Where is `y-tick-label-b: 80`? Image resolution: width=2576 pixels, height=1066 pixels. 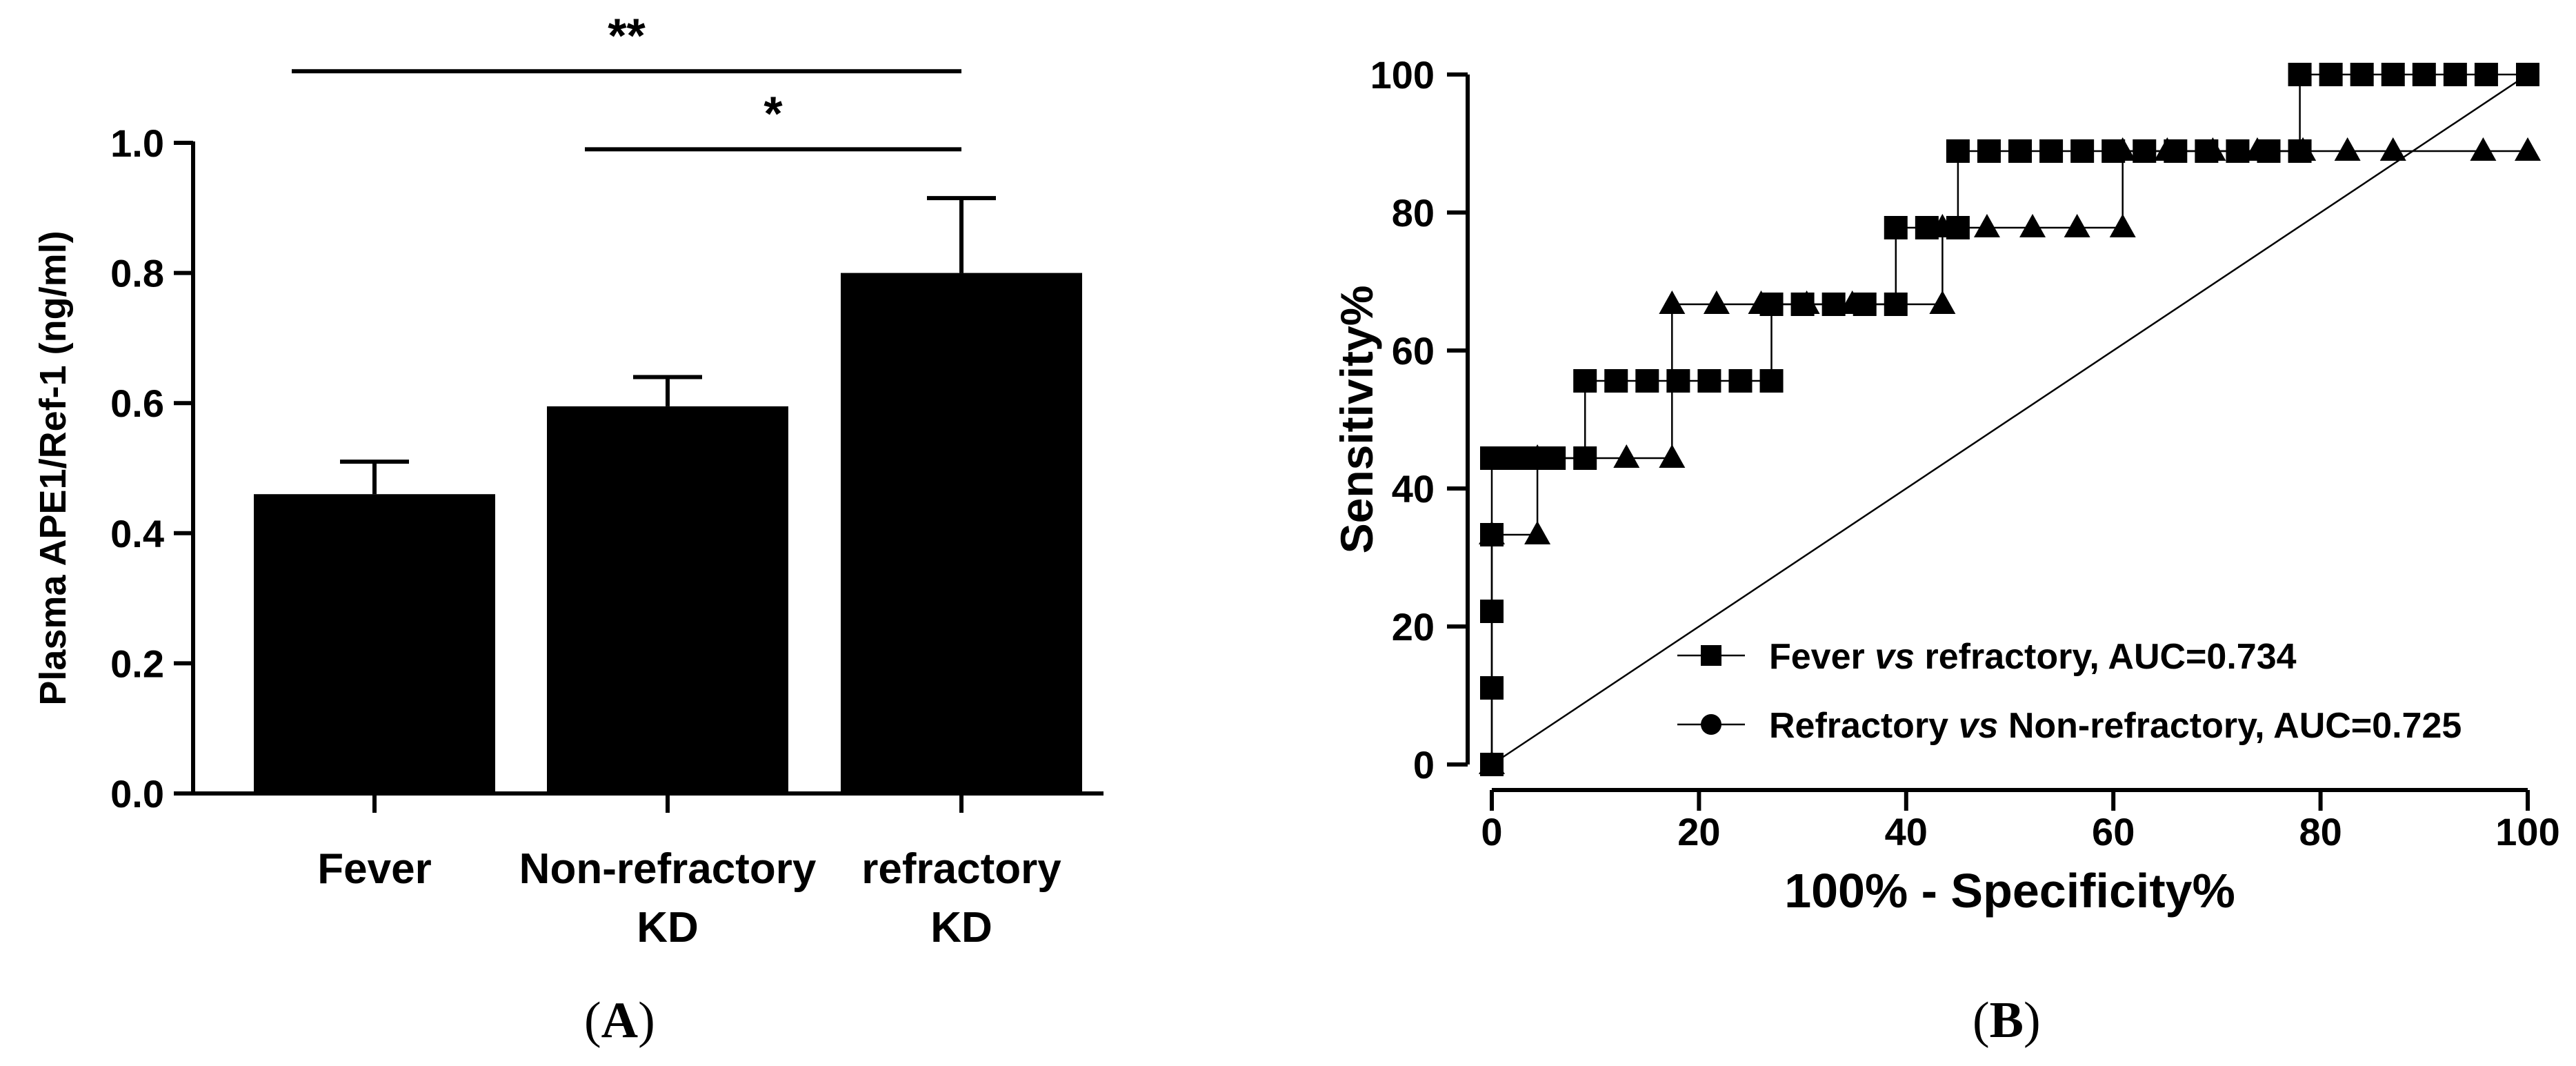
y-tick-label-b: 80 is located at coordinates (1413, 213).